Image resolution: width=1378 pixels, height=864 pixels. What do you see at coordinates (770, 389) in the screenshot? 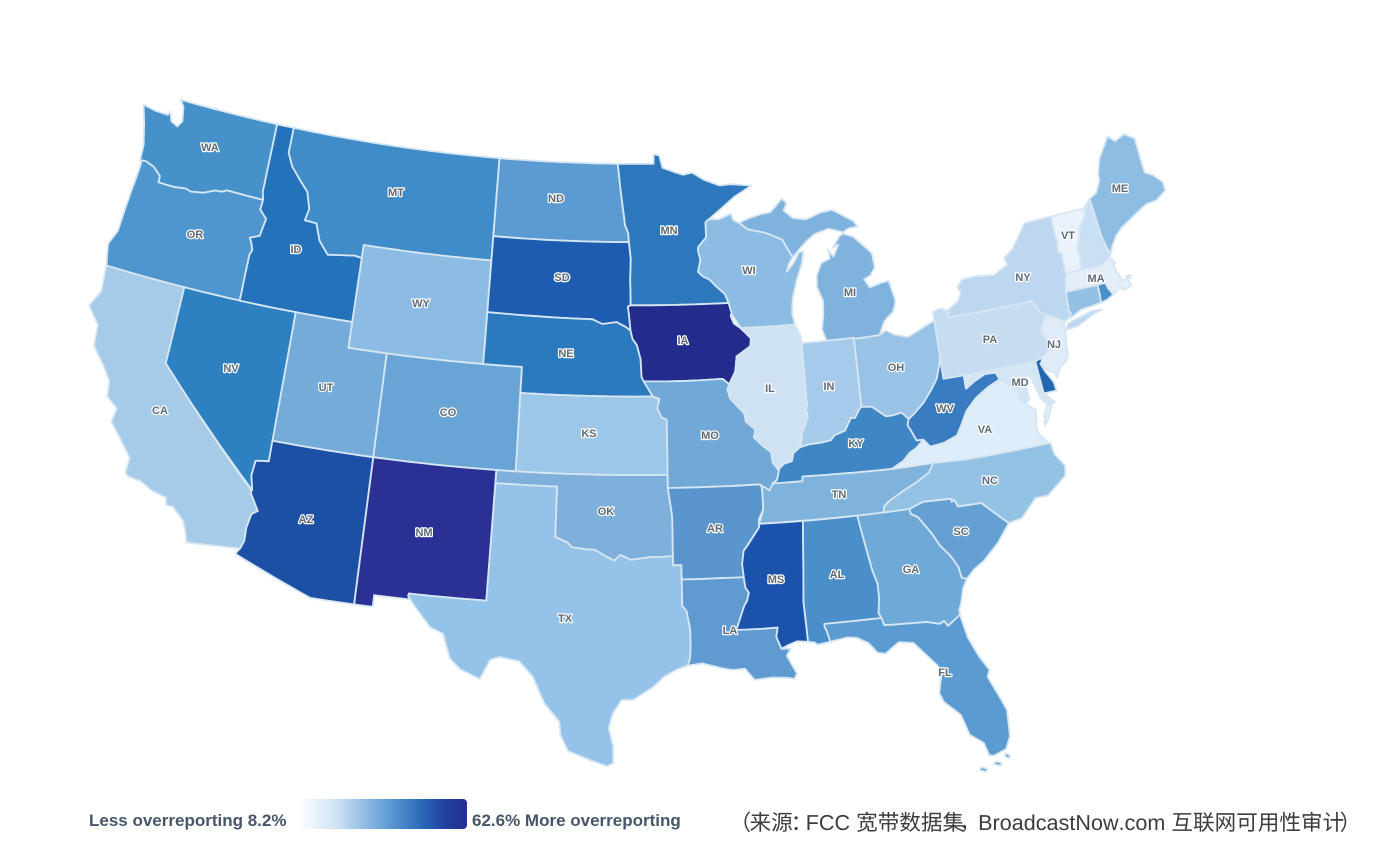
I see `svg-text: IL` at bounding box center [770, 389].